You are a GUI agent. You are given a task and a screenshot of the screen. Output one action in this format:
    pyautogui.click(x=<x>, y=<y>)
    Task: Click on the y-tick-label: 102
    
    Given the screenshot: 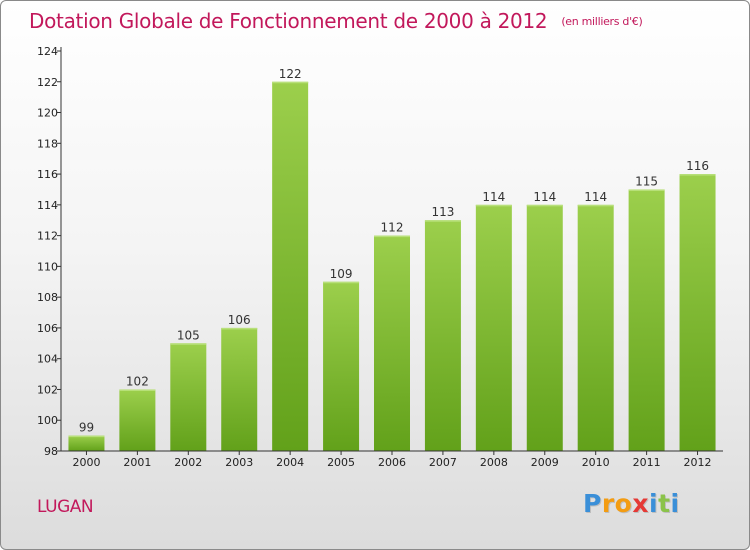 What is the action you would take?
    pyautogui.click(x=47, y=389)
    